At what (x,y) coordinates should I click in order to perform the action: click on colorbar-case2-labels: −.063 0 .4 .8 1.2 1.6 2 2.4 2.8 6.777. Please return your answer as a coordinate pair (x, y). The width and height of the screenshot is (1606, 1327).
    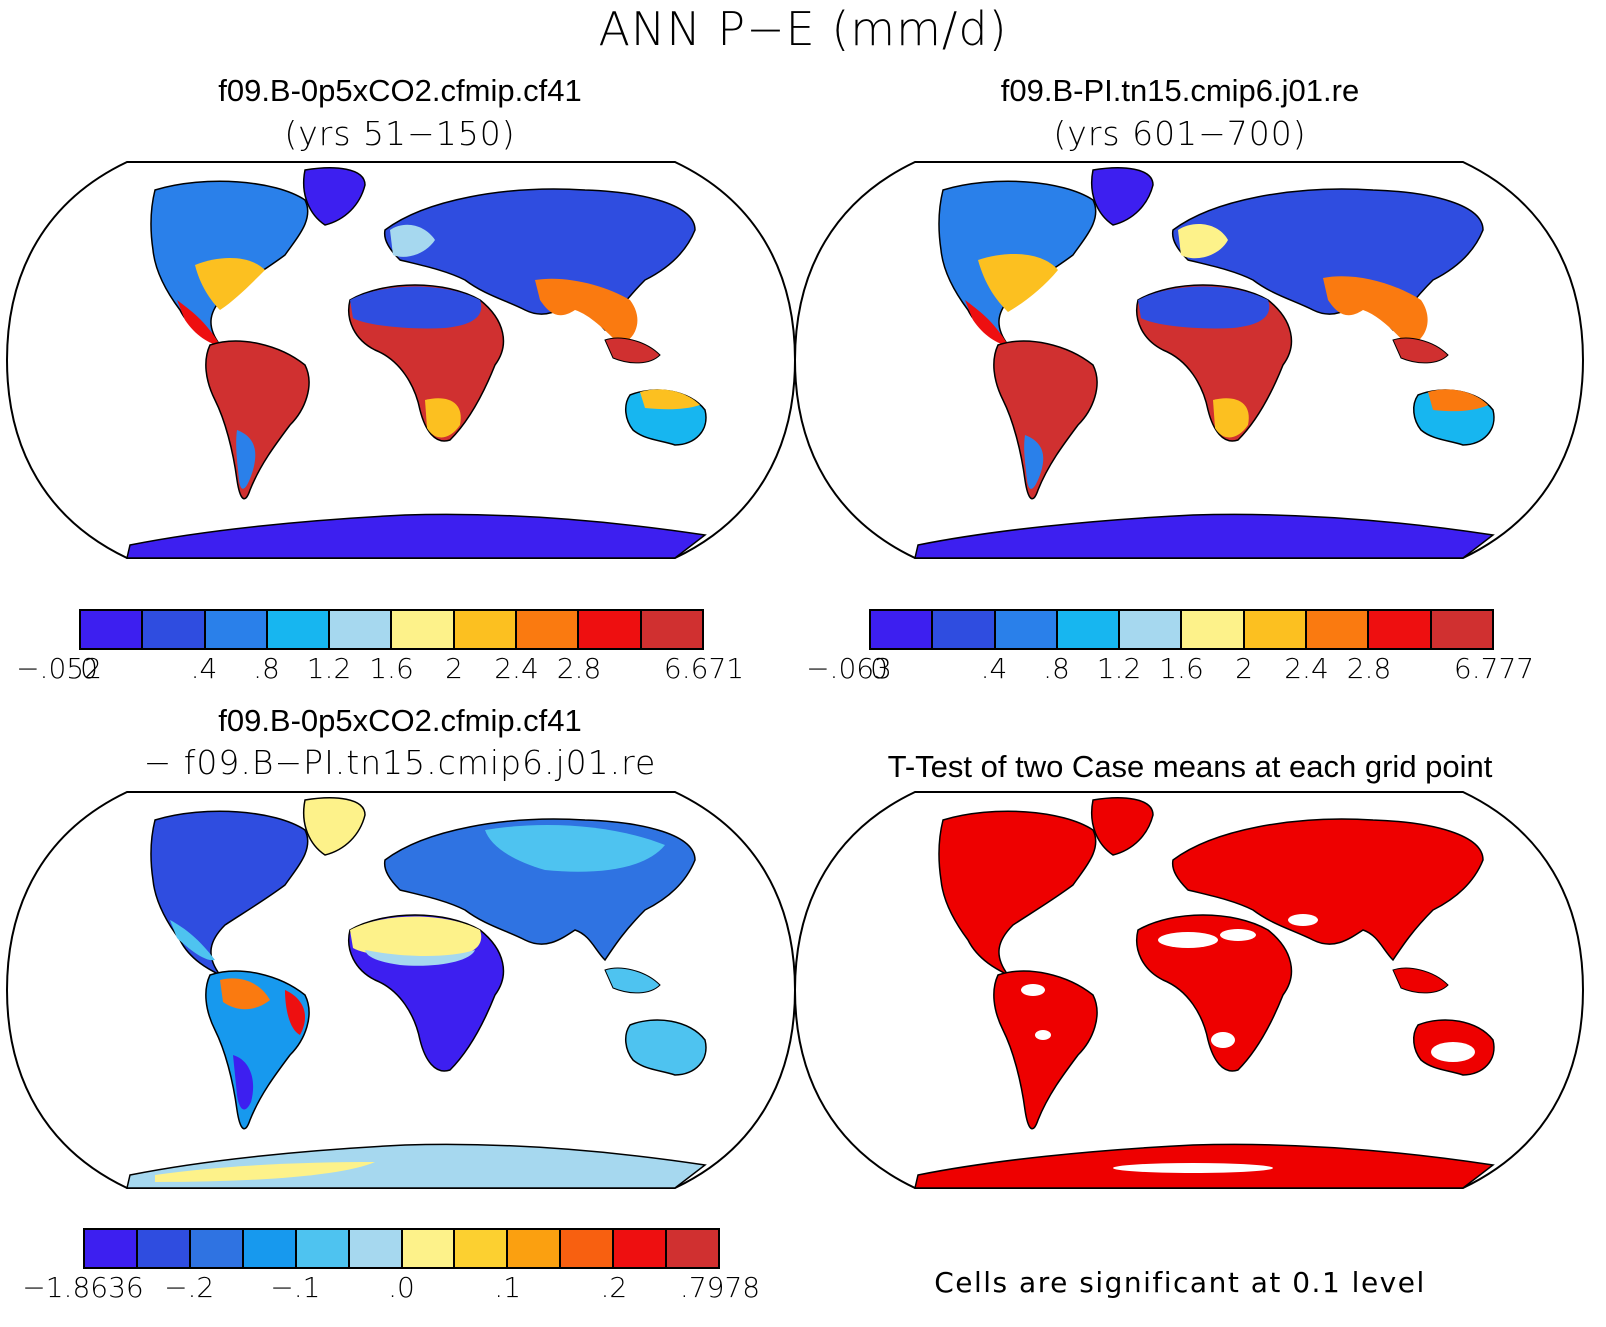
    Looking at the image, I should click on (1170, 669).